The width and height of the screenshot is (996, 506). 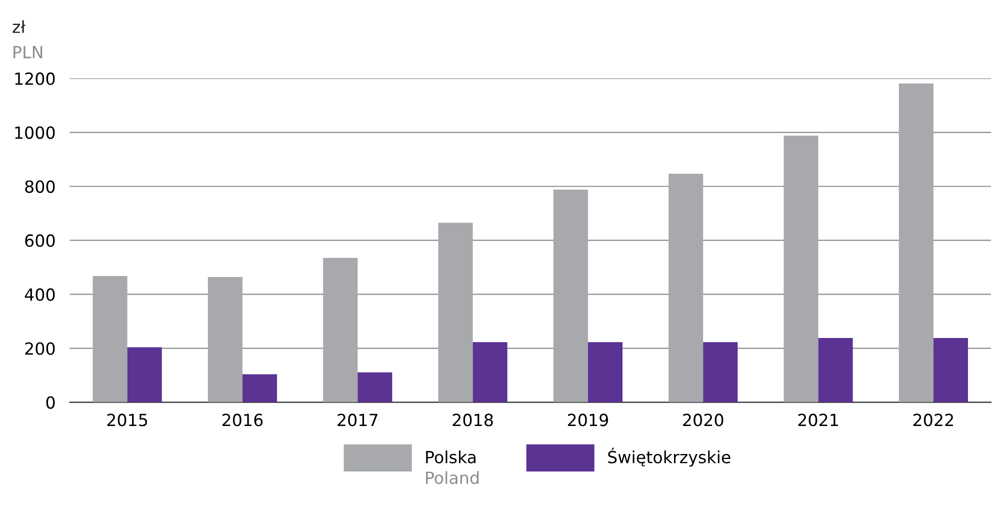 What do you see at coordinates (358, 420) in the screenshot?
I see `x-tick-label: 2017` at bounding box center [358, 420].